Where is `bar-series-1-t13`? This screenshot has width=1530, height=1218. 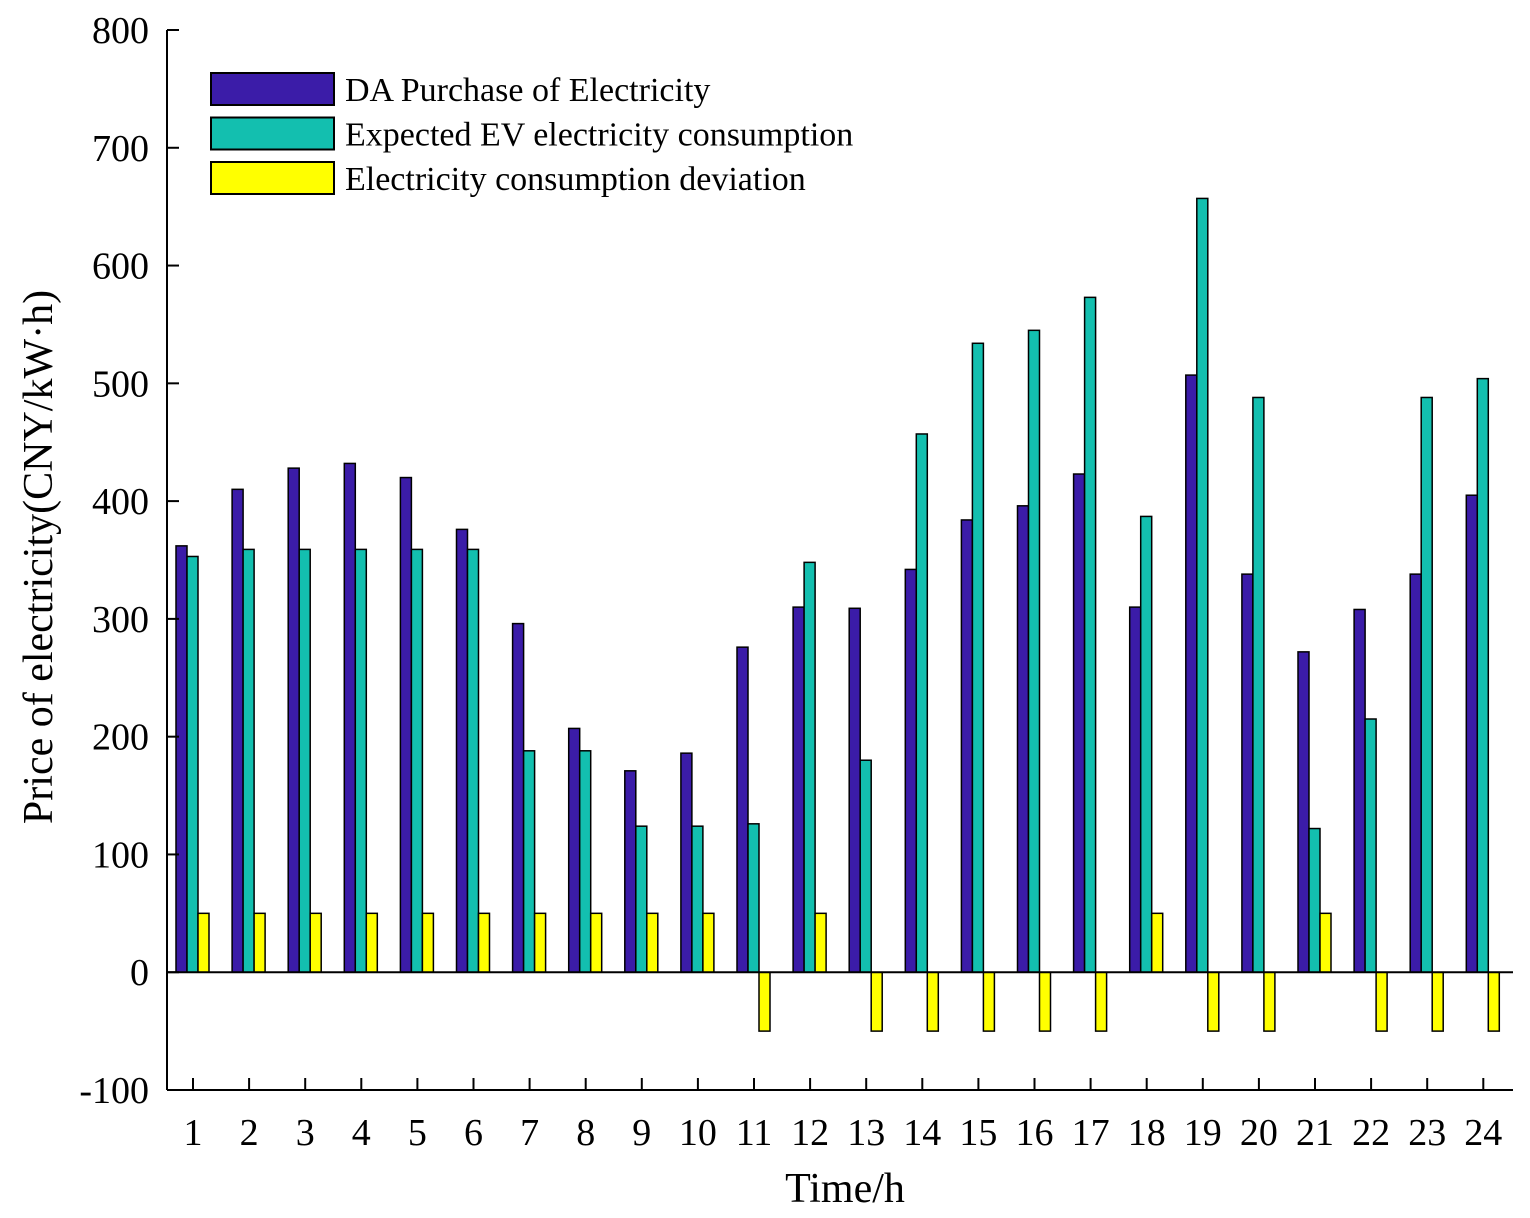 bar-series-1-t13 is located at coordinates (854, 790).